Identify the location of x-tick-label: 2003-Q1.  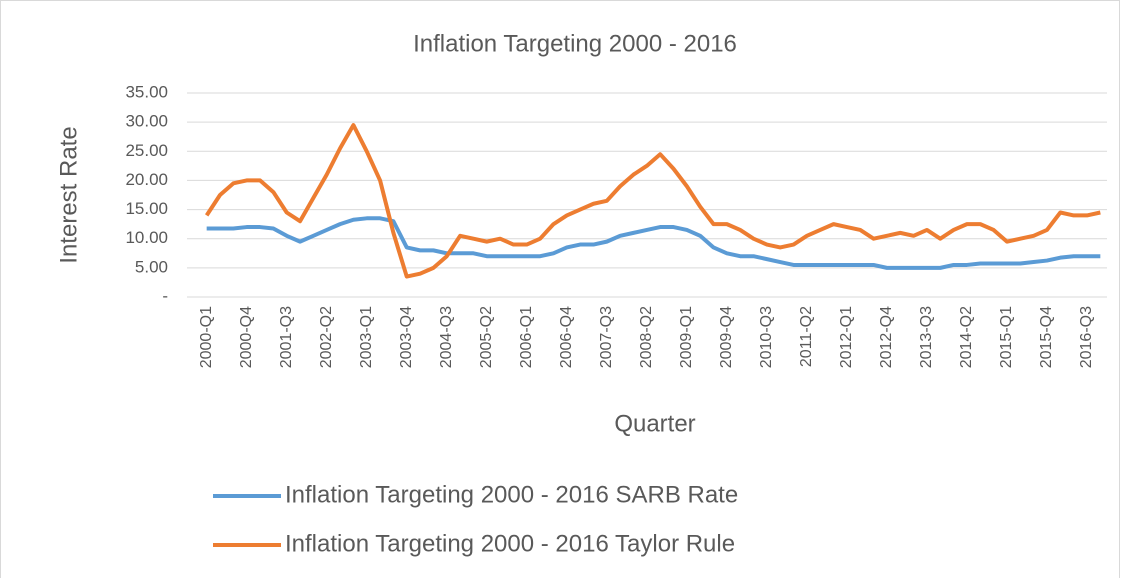
(366, 337).